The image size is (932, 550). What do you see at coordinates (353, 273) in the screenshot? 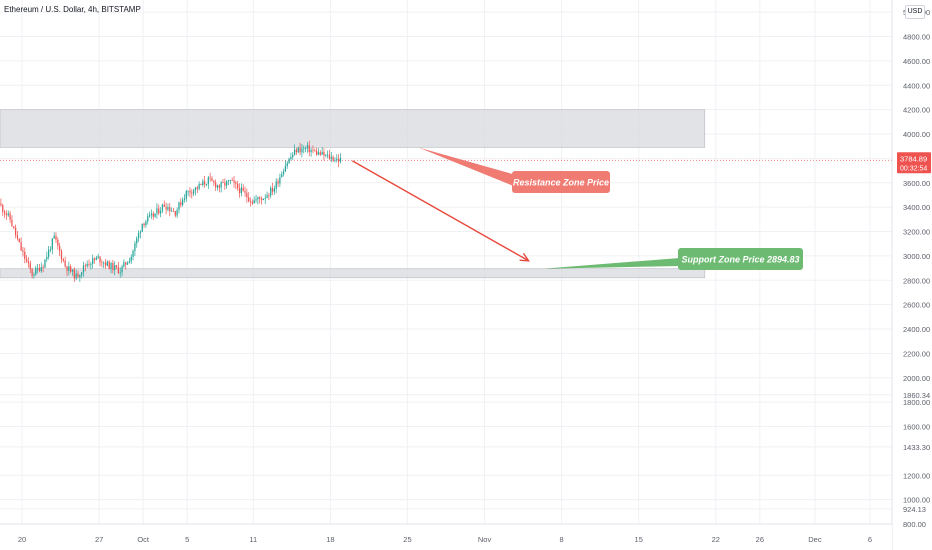
I see `support-zone` at bounding box center [353, 273].